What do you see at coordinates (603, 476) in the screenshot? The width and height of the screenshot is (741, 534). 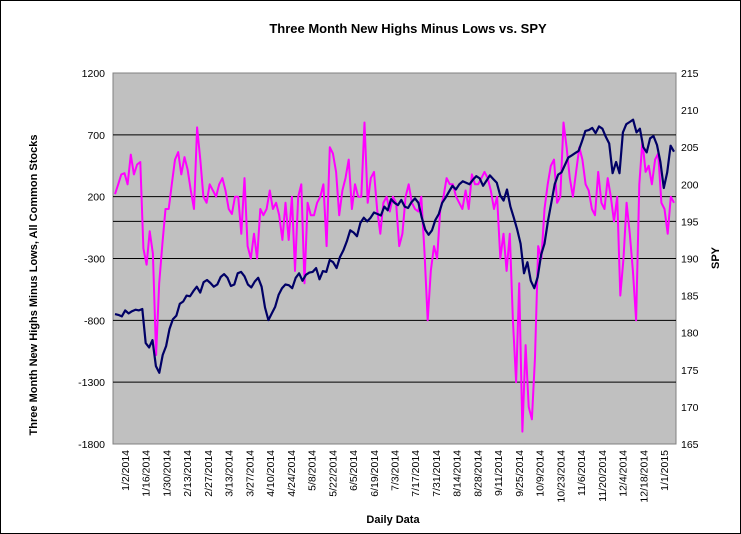 I see `x-tick-label: 11/20/2014` at bounding box center [603, 476].